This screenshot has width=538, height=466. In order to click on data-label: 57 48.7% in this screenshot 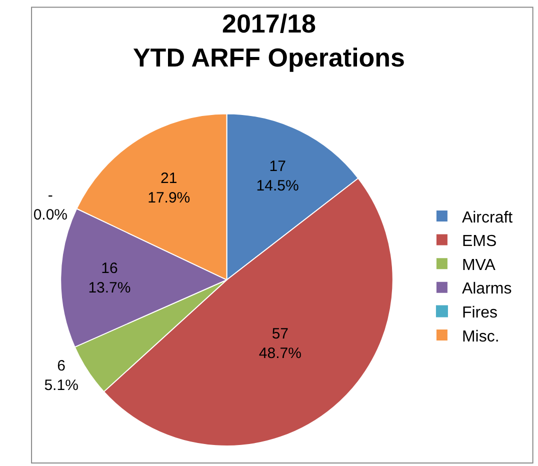, I will do `click(280, 343)`.